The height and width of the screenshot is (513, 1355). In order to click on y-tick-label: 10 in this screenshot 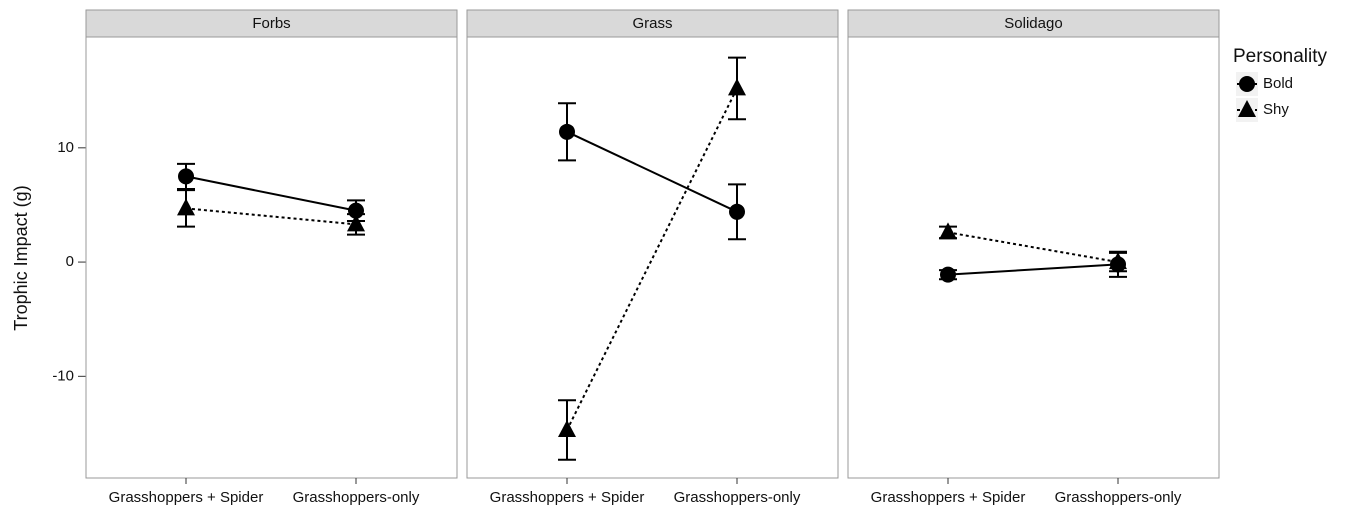, I will do `click(65, 147)`.